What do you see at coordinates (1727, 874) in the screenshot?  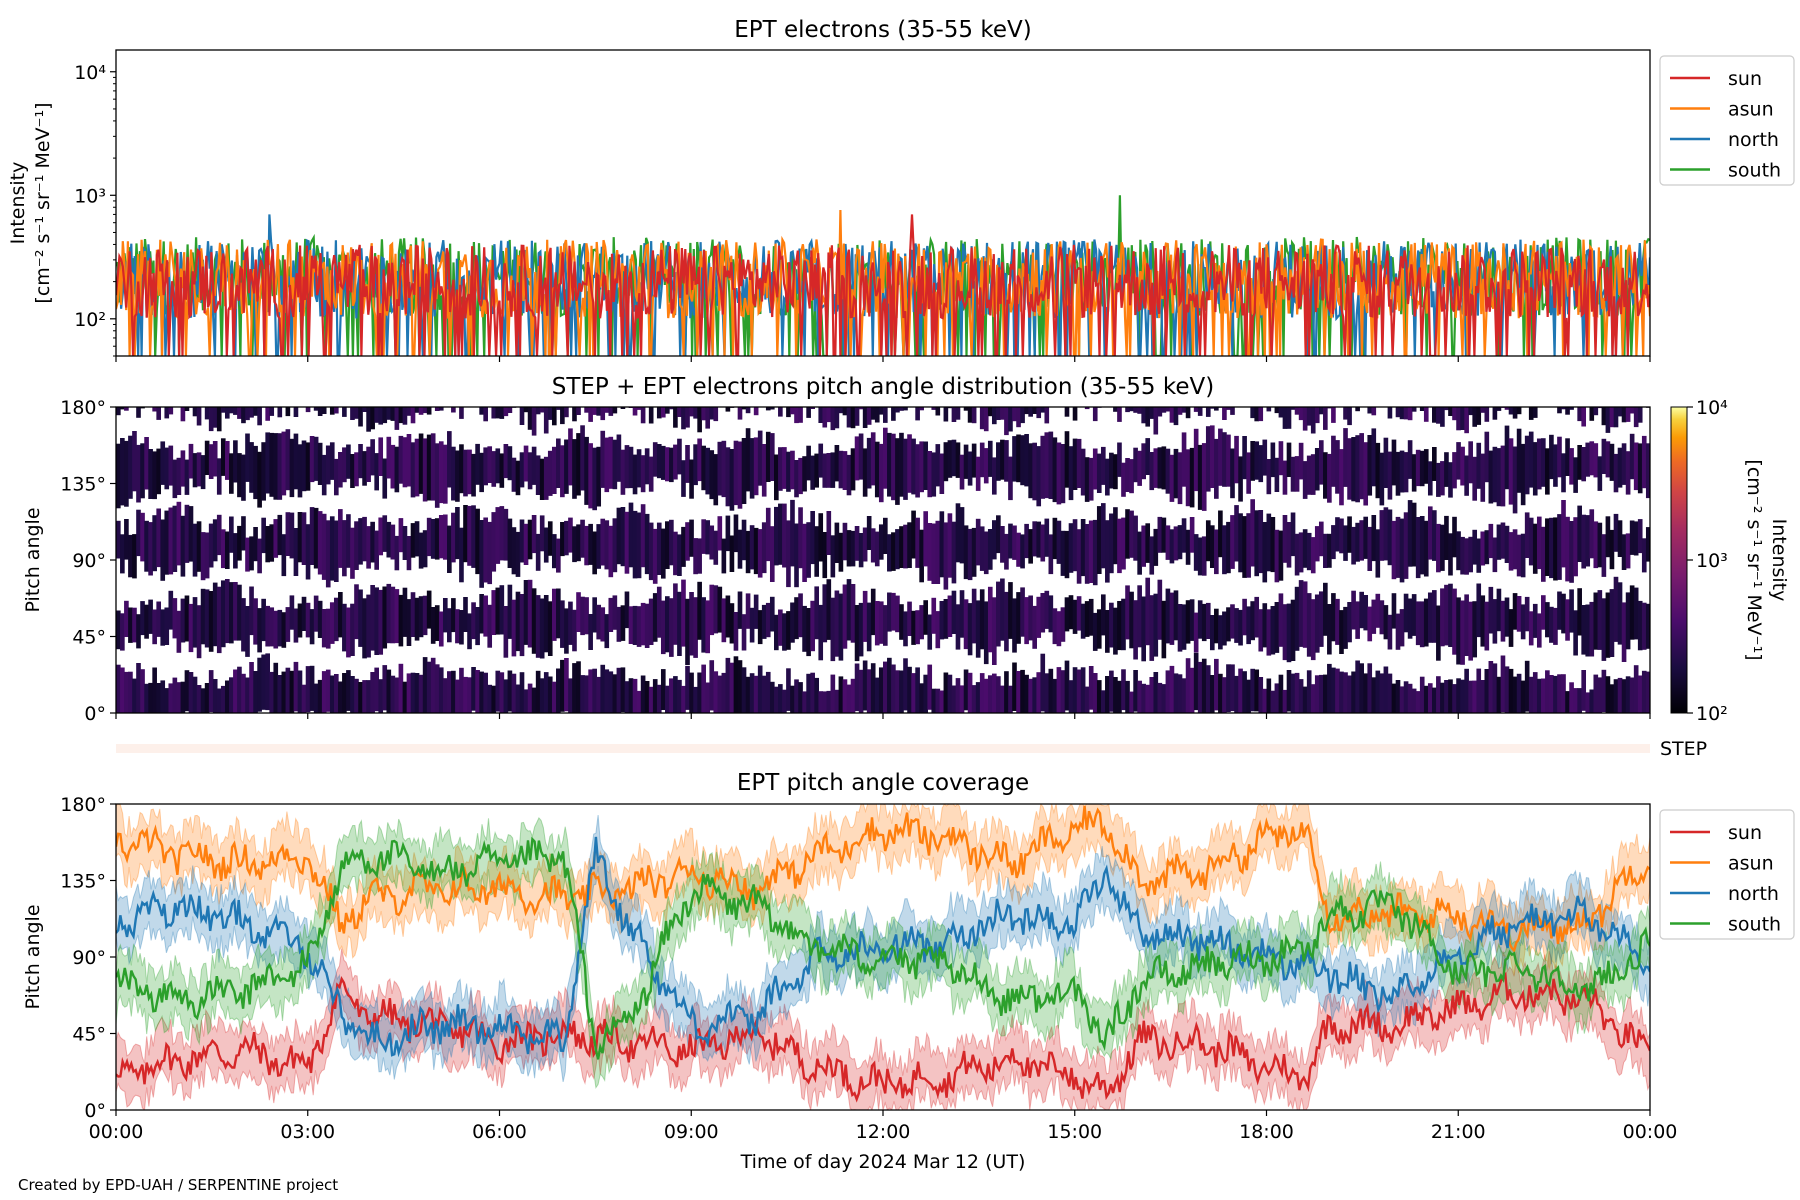 I see `legend-box` at bounding box center [1727, 874].